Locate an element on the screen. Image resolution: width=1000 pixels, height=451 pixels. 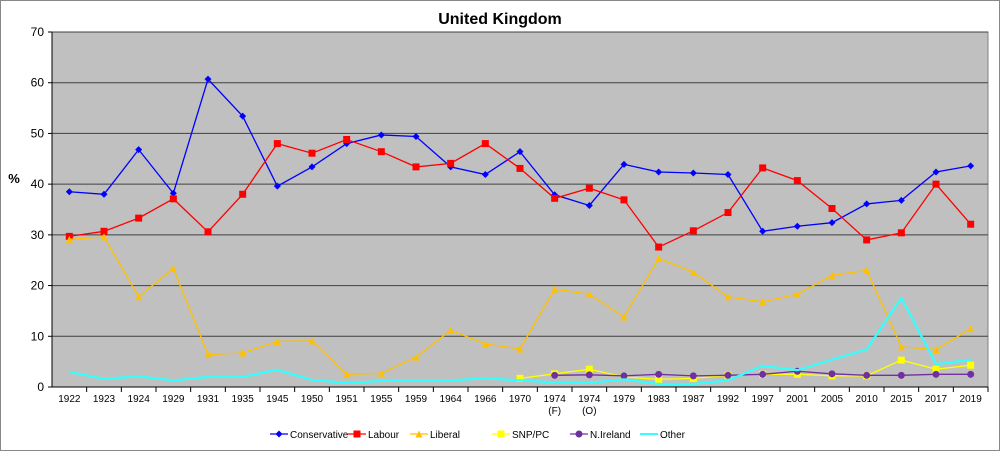
x-tick-label: 2001 is located at coordinates (797, 399).